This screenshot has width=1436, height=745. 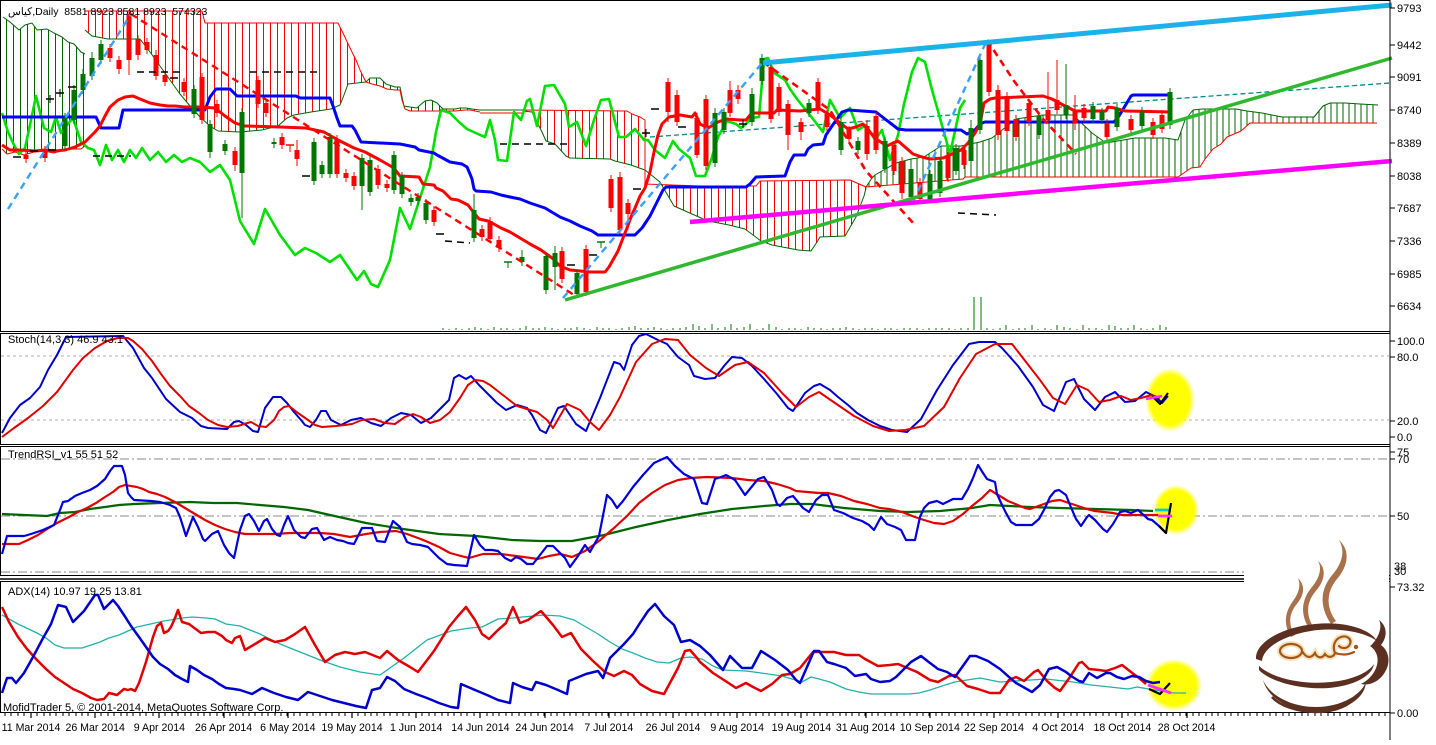 What do you see at coordinates (1403, 460) in the screenshot?
I see `svg-text: 70` at bounding box center [1403, 460].